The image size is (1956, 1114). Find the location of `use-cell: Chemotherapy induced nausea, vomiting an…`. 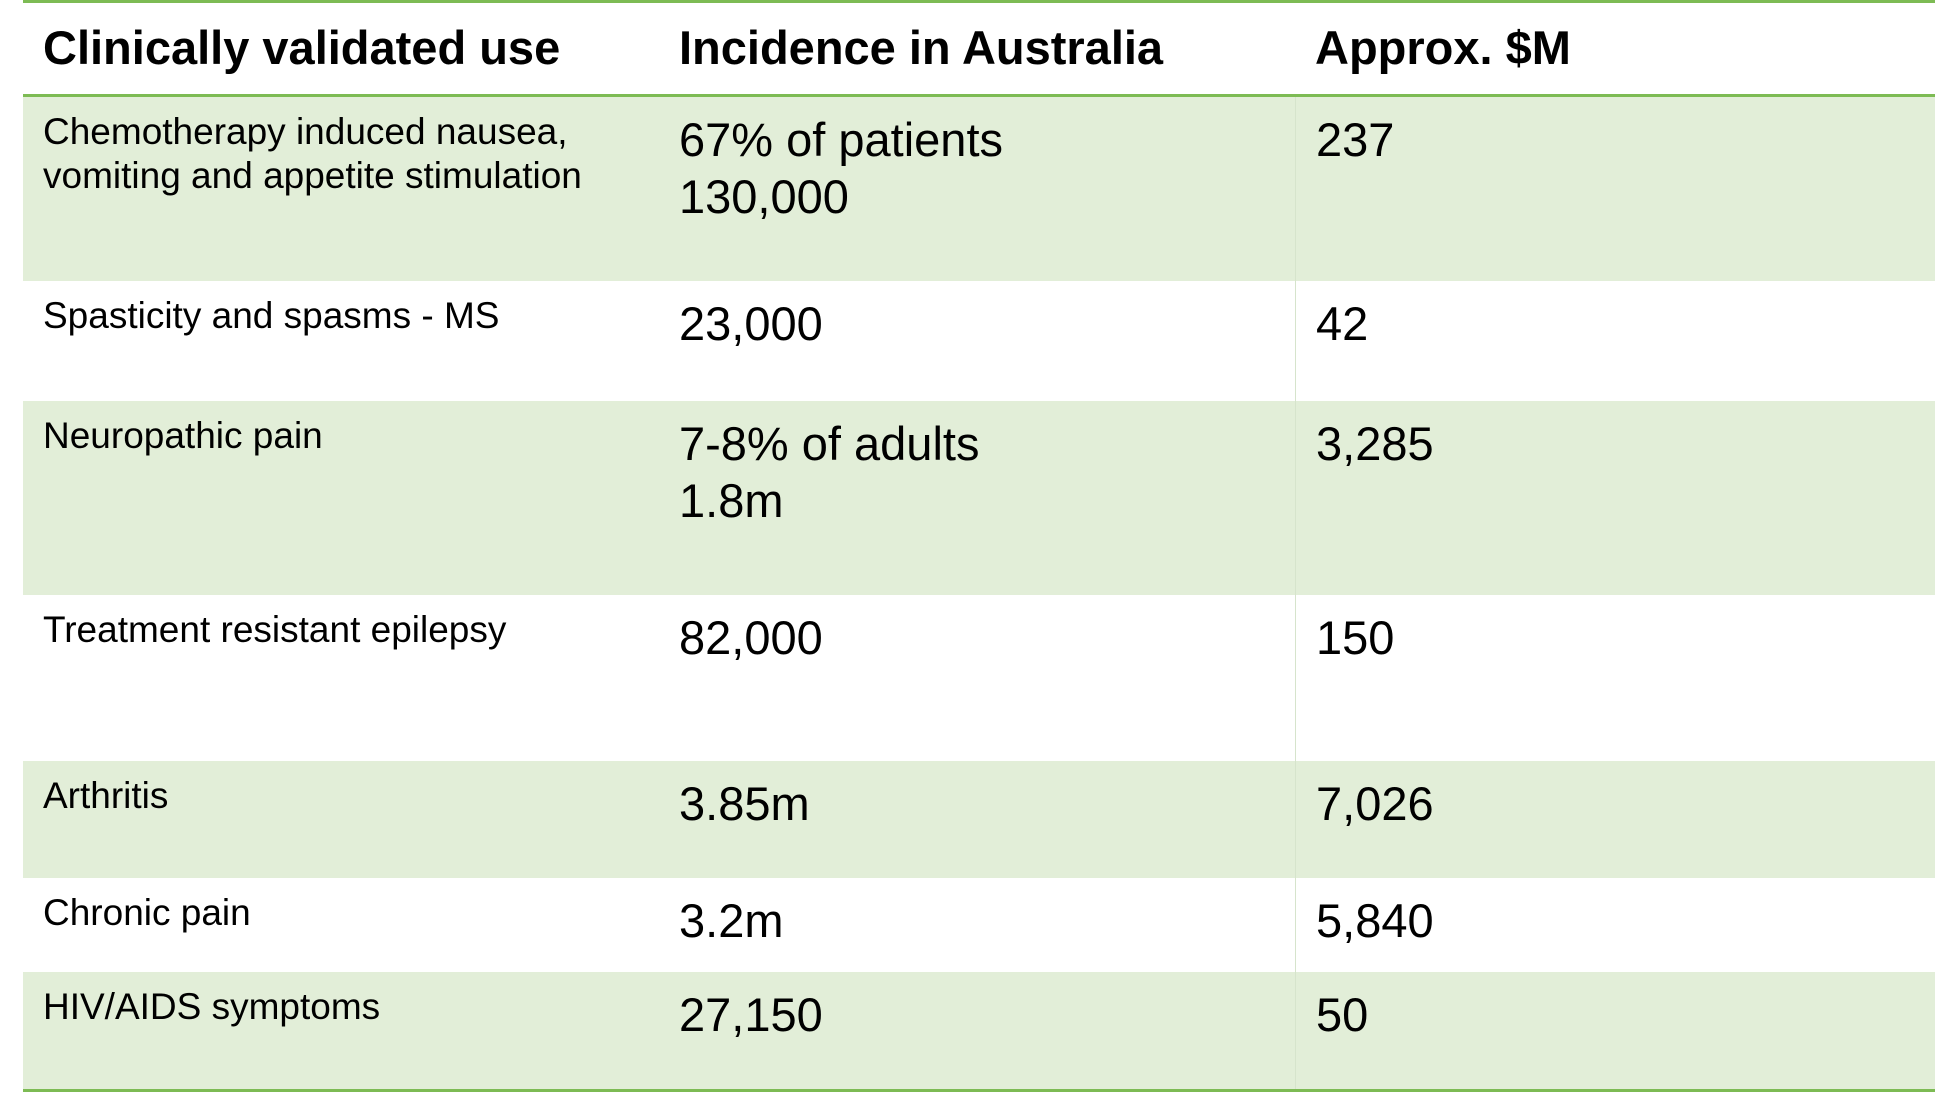

use-cell: Chemotherapy induced nausea, vomiting an… is located at coordinates (341, 189).